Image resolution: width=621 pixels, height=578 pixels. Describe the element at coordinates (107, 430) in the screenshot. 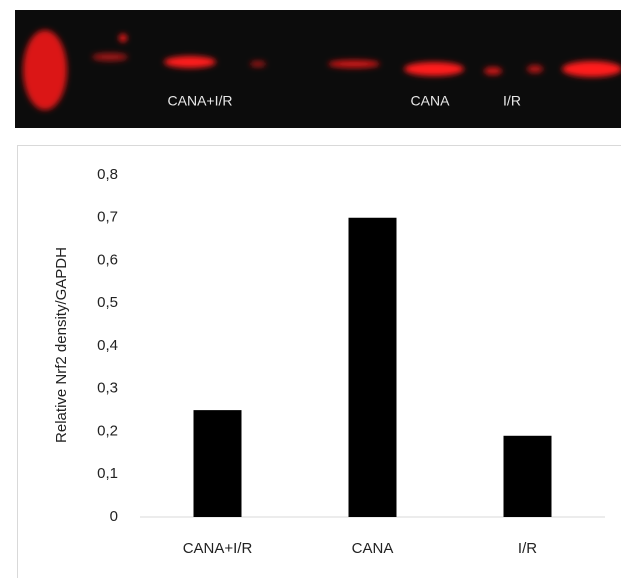

I see `y-tick-label: 0,2` at that location.